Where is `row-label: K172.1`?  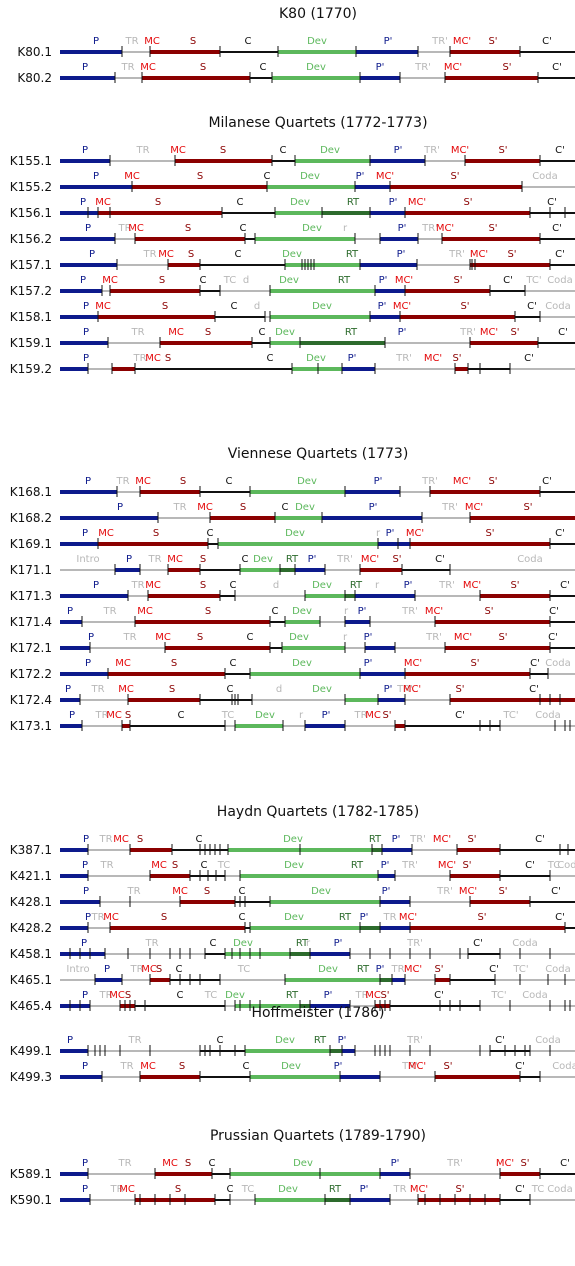
row-label: K172.1 is located at coordinates (31, 648).